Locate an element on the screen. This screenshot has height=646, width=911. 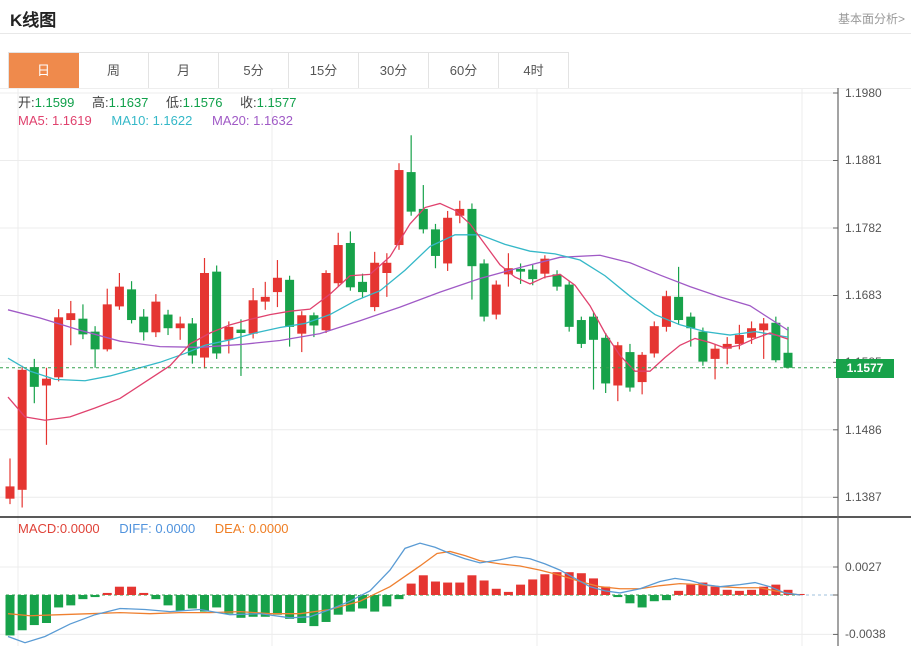
y-axis-label: 1.1980 is located at coordinates (863, 93).